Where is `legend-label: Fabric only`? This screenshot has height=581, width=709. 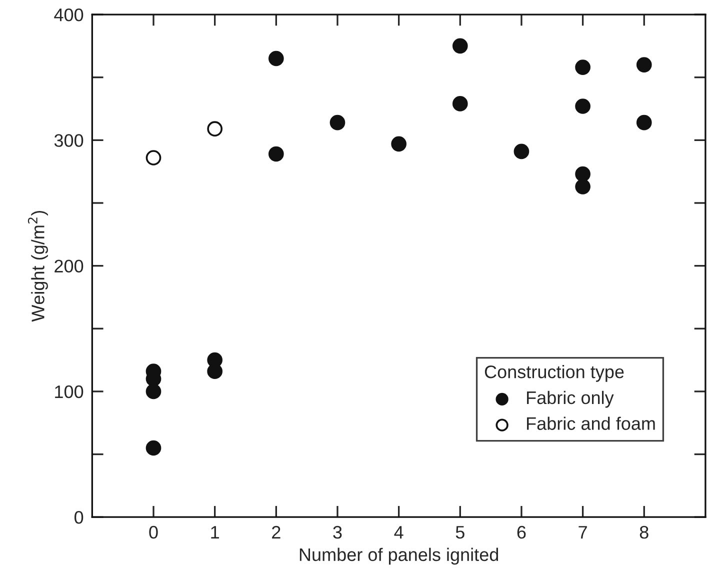
legend-label: Fabric only is located at coordinates (570, 399).